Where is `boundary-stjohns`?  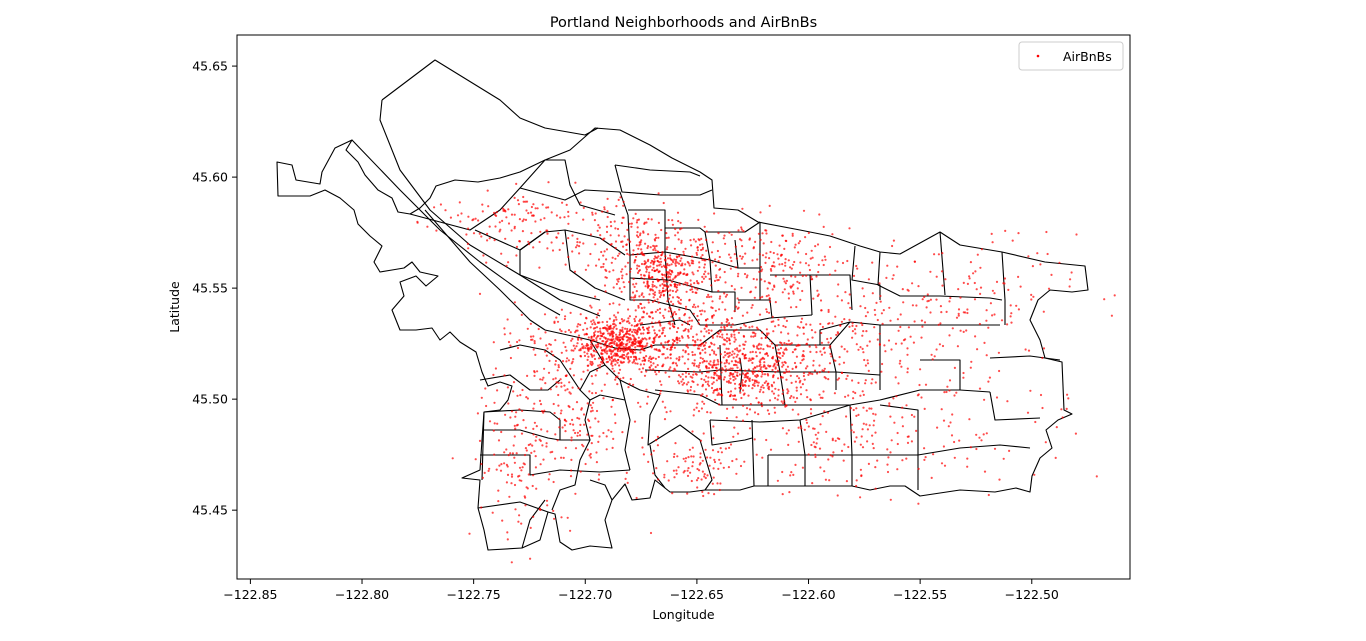
boundary-stjohns is located at coordinates (512, 195).